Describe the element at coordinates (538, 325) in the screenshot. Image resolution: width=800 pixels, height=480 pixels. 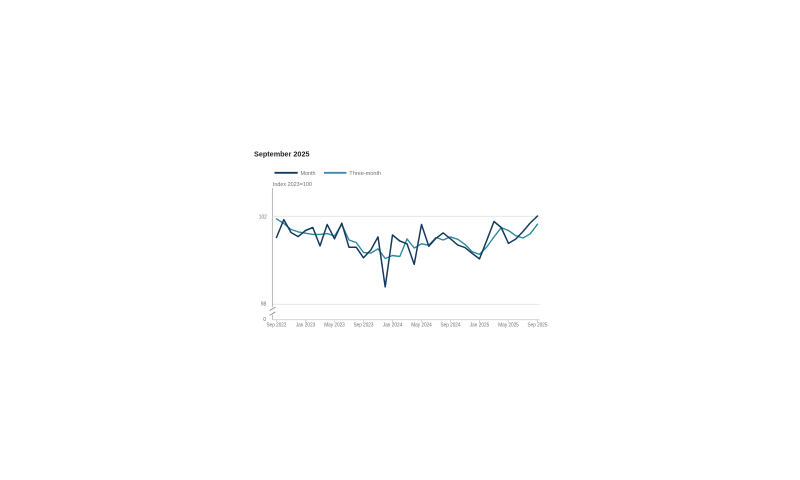
I see `svg-text: Sep 2025` at that location.